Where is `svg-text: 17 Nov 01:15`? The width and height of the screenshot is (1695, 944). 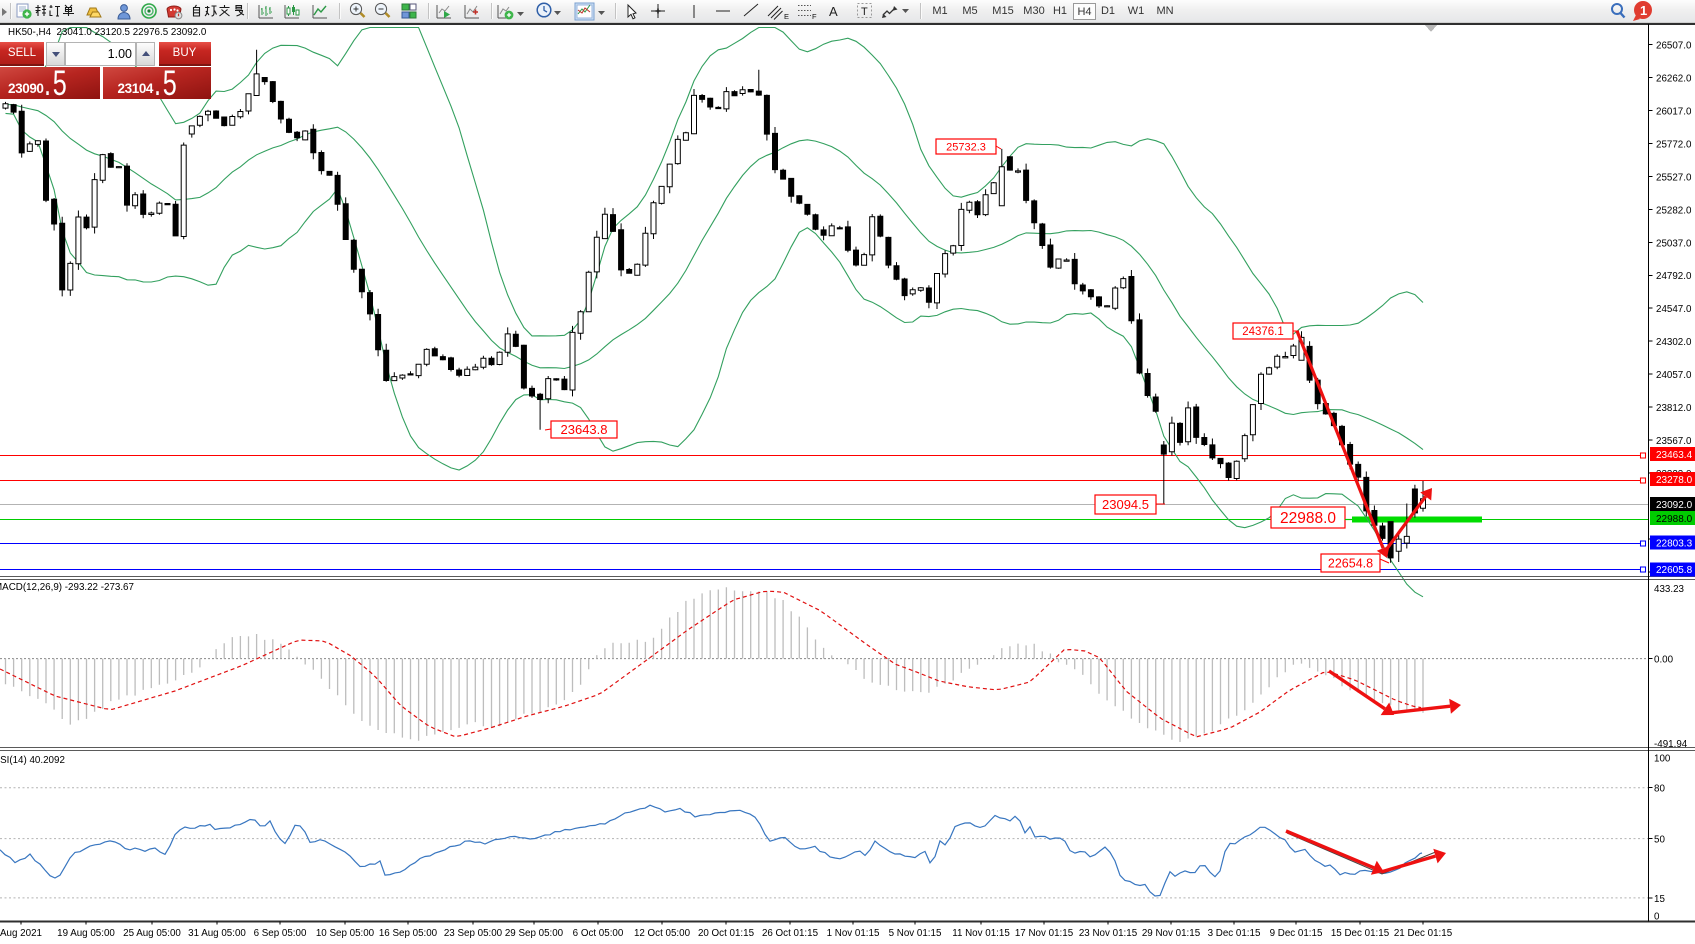 svg-text: 17 Nov 01:15 is located at coordinates (1044, 933).